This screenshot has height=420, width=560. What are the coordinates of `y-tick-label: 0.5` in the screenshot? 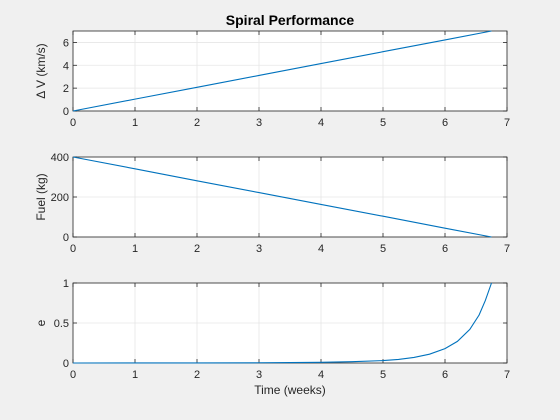 It's located at (61, 324).